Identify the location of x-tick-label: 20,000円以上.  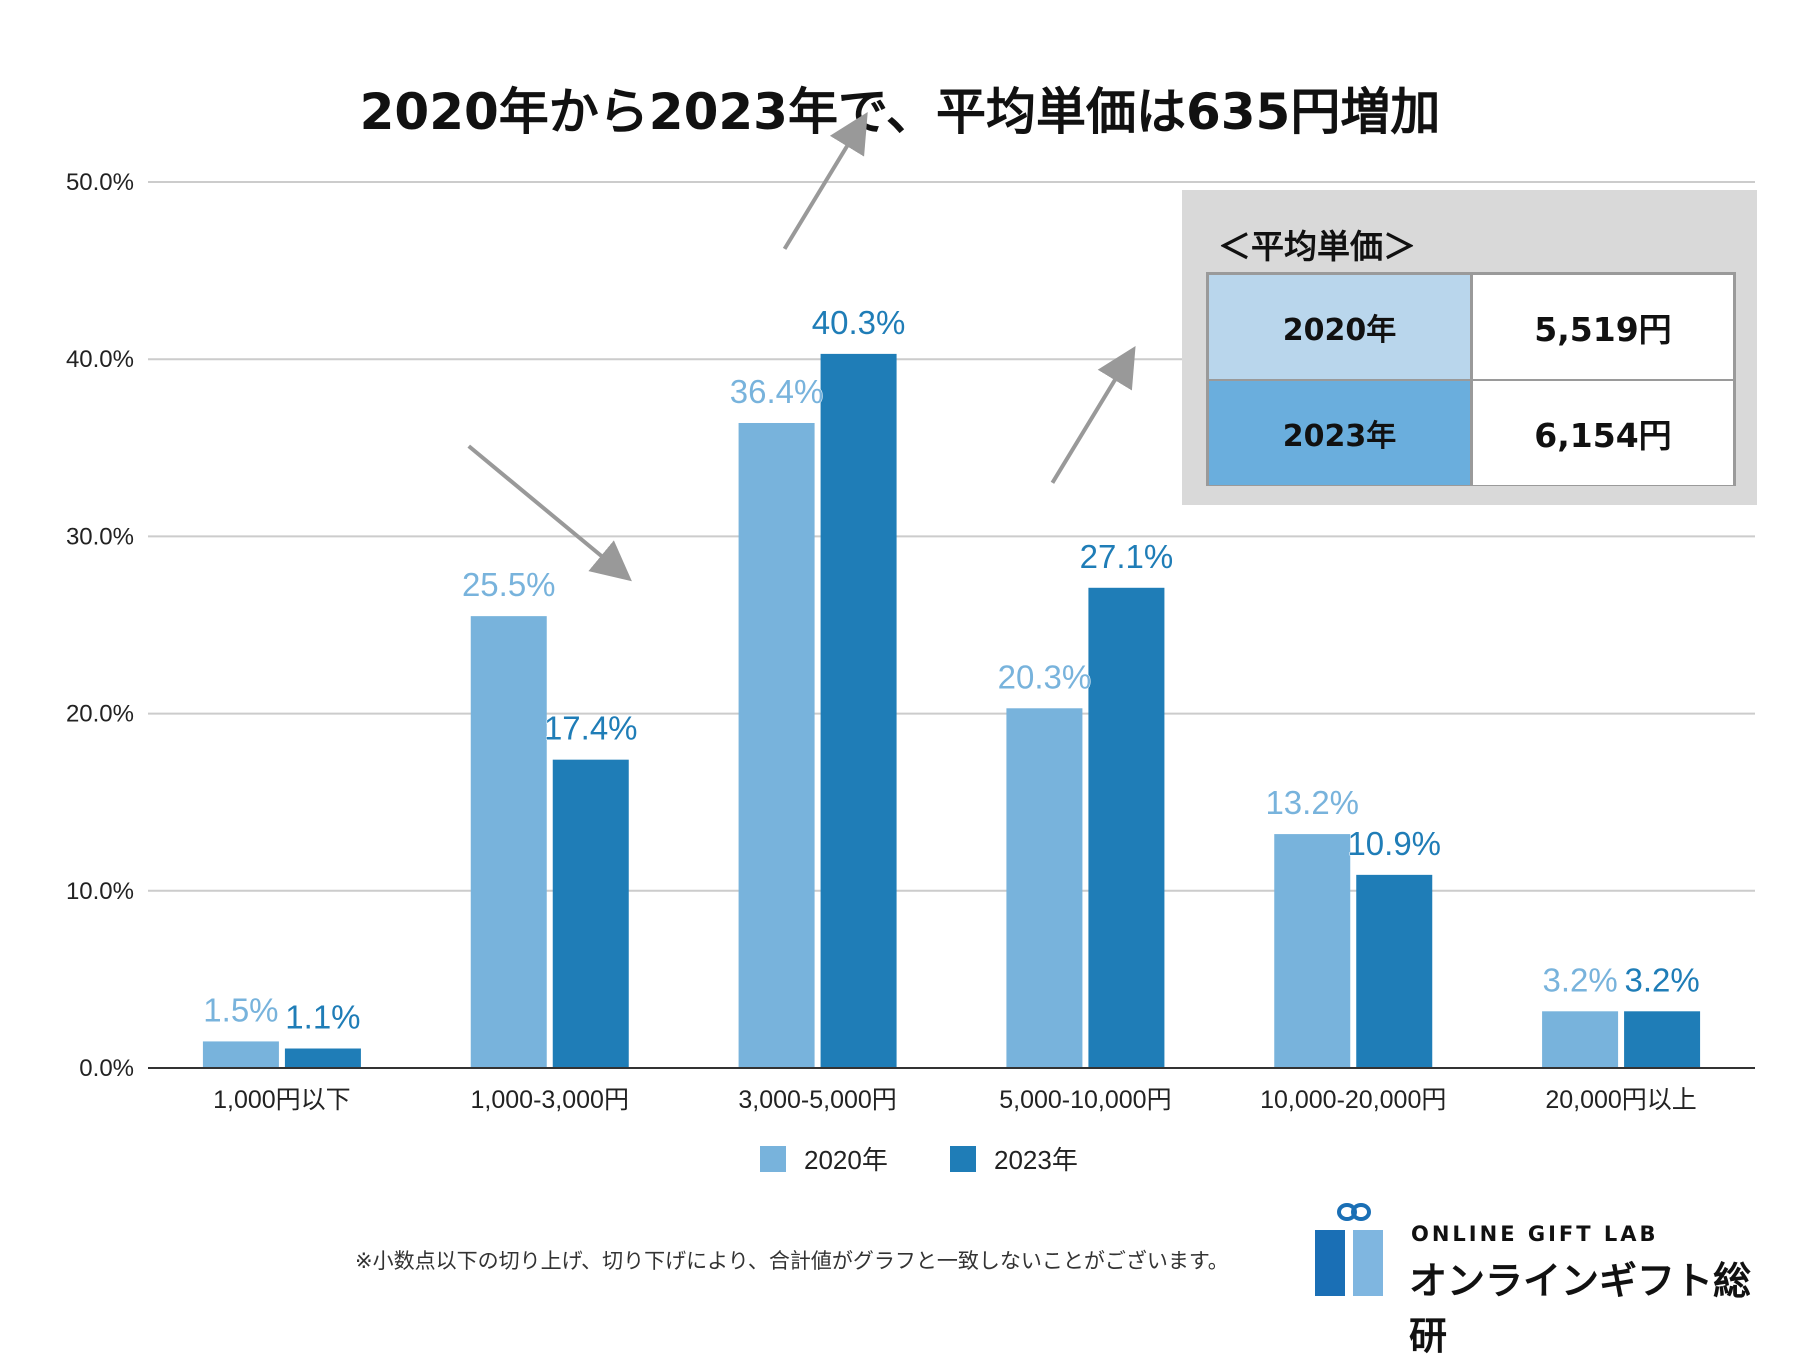
(1620, 1100).